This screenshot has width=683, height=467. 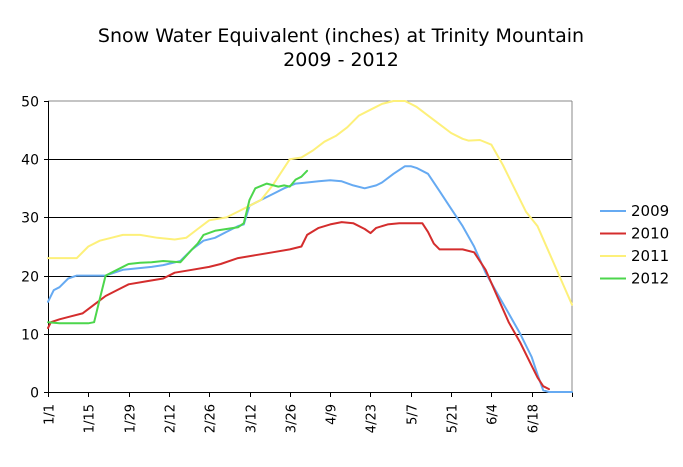 What do you see at coordinates (178, 247) in the screenshot?
I see `series-line-2012` at bounding box center [178, 247].